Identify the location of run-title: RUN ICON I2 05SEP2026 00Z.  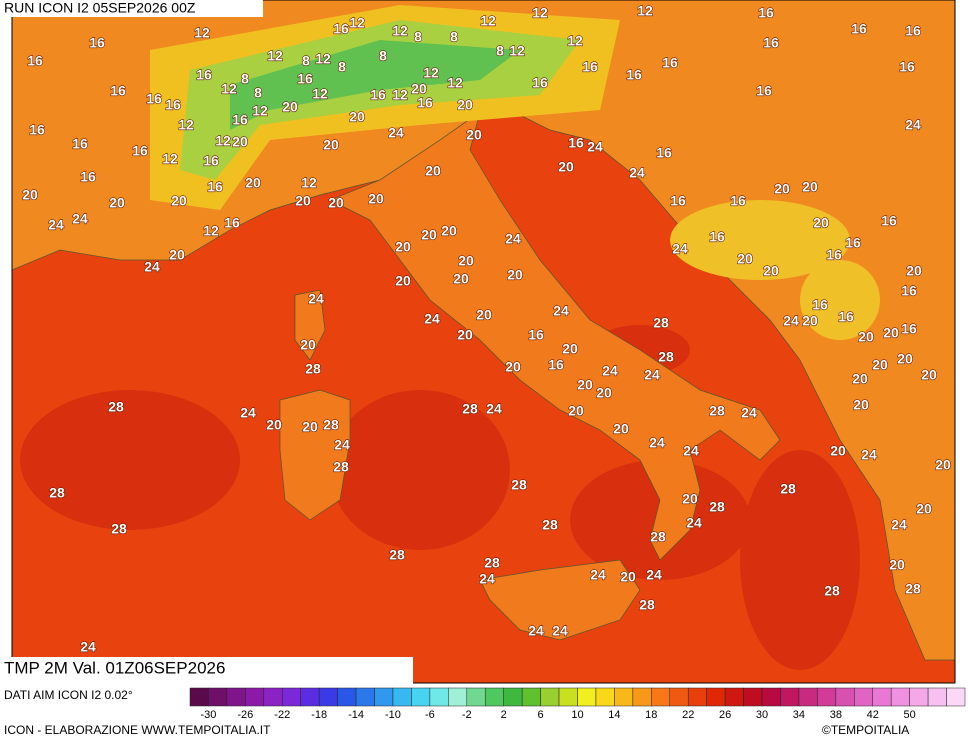
(100, 8).